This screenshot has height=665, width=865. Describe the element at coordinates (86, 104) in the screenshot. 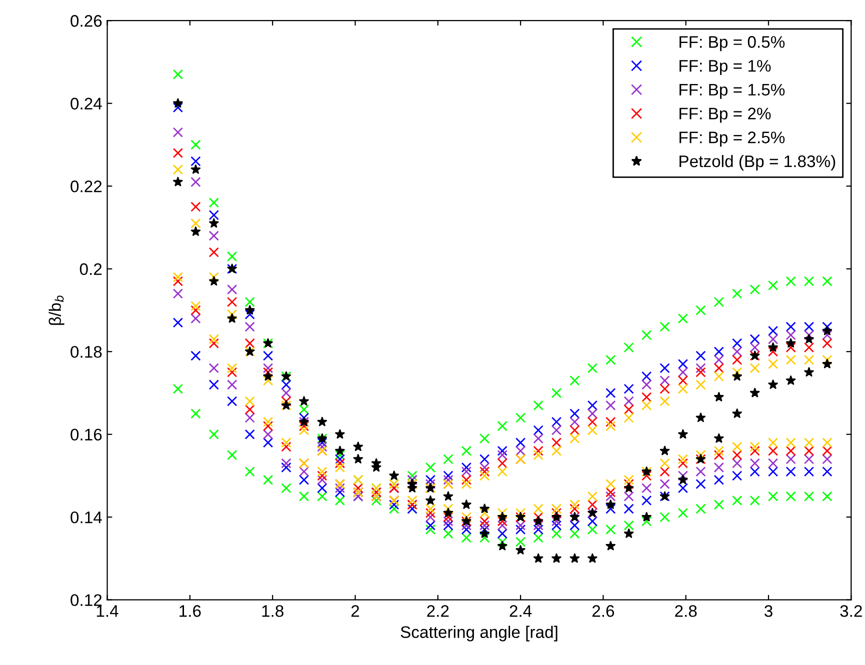

I see `y-tick-label: 0.24` at that location.